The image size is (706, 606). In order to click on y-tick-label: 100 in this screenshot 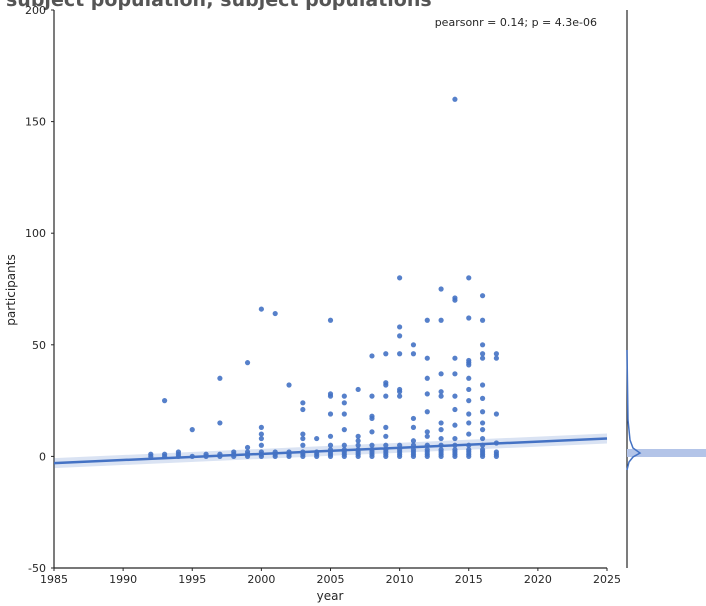, I will do `click(35, 233)`.